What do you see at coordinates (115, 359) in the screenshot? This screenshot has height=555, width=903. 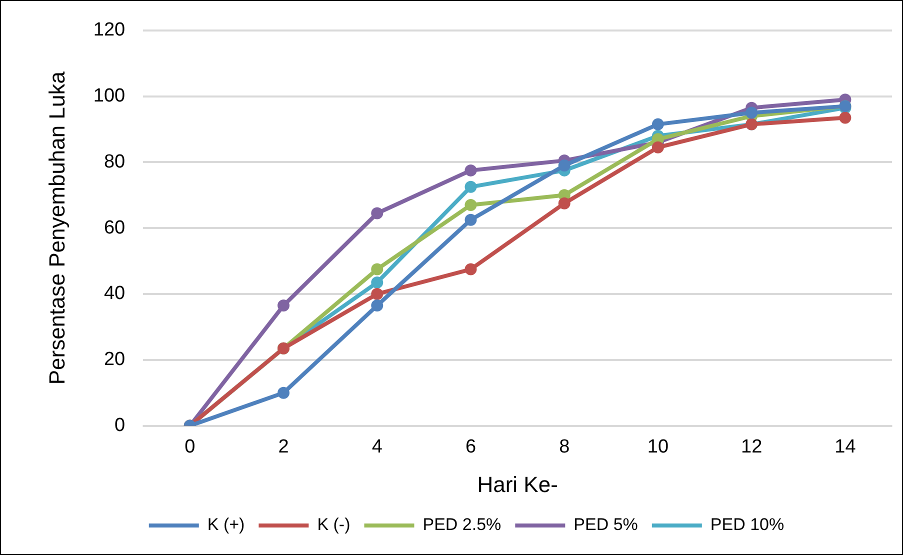 I see `y-tick-label: 20` at bounding box center [115, 359].